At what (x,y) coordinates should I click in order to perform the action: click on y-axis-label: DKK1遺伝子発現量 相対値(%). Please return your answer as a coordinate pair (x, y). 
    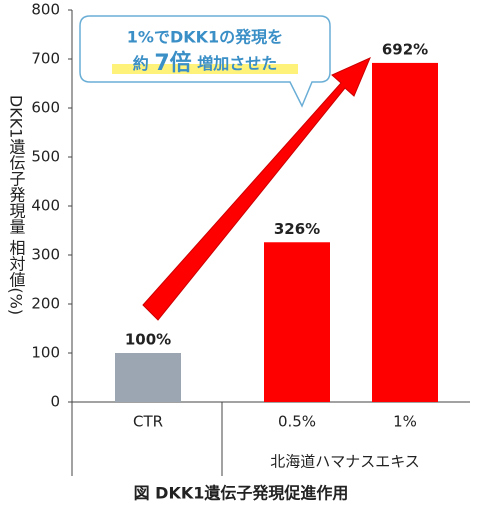
    Looking at the image, I should click on (16, 205).